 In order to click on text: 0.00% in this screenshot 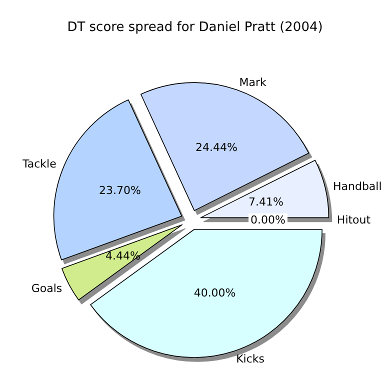, I will do `click(268, 220)`.